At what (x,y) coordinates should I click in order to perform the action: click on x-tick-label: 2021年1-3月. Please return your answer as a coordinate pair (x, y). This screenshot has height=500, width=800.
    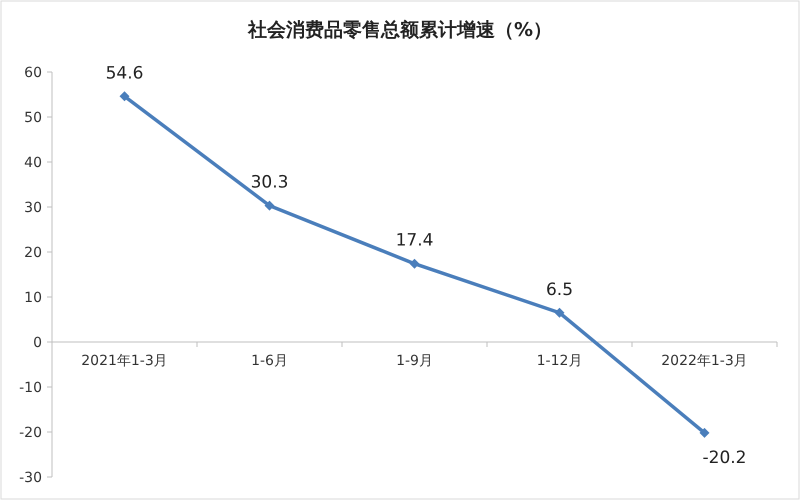
    Looking at the image, I should click on (124, 361).